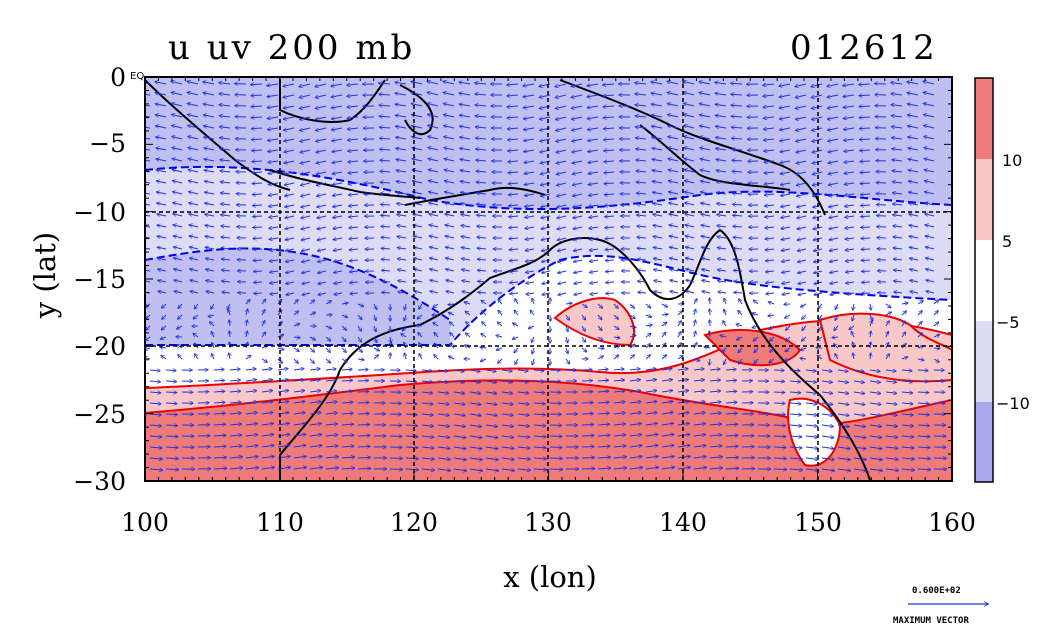 The image size is (1056, 631). What do you see at coordinates (99, 481) in the screenshot?
I see `ytick-label: −30` at bounding box center [99, 481].